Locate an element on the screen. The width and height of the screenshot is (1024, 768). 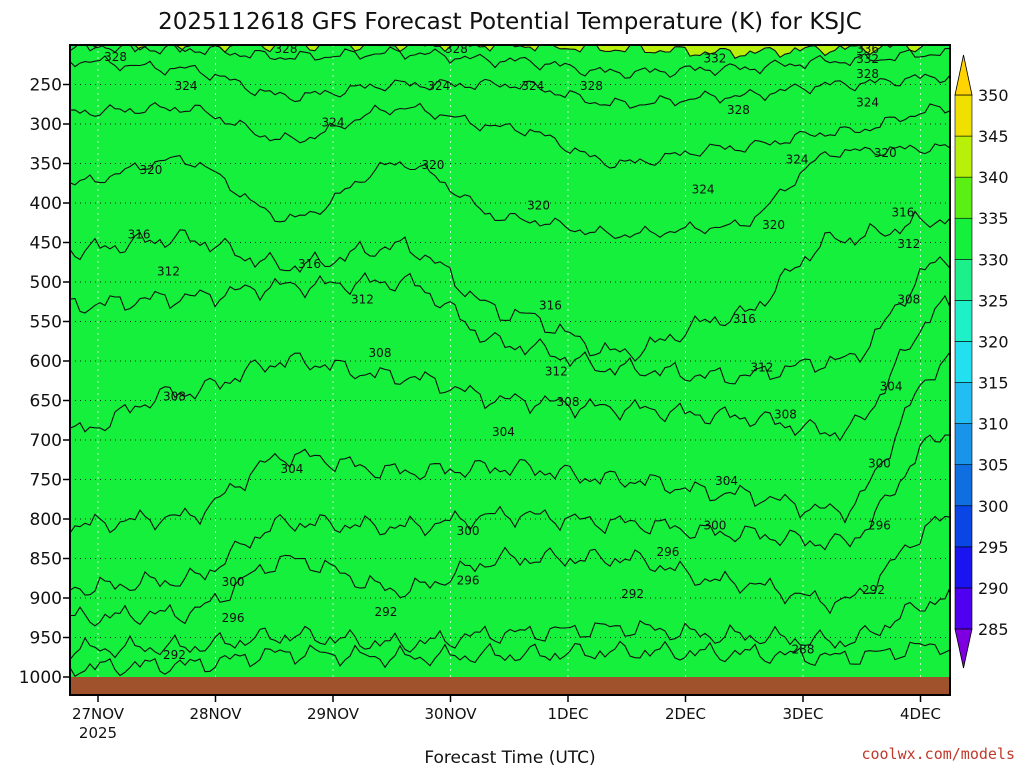
colorbar-label: 320 is located at coordinates (993, 341).